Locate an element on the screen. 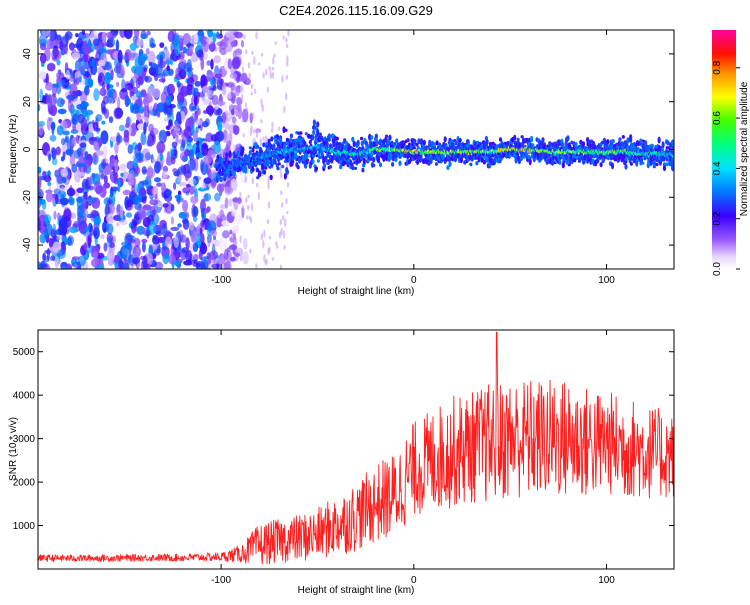 Image resolution: width=750 pixels, height=605 pixels. snr-xlabel: Height of straight line (km) is located at coordinates (356, 590).